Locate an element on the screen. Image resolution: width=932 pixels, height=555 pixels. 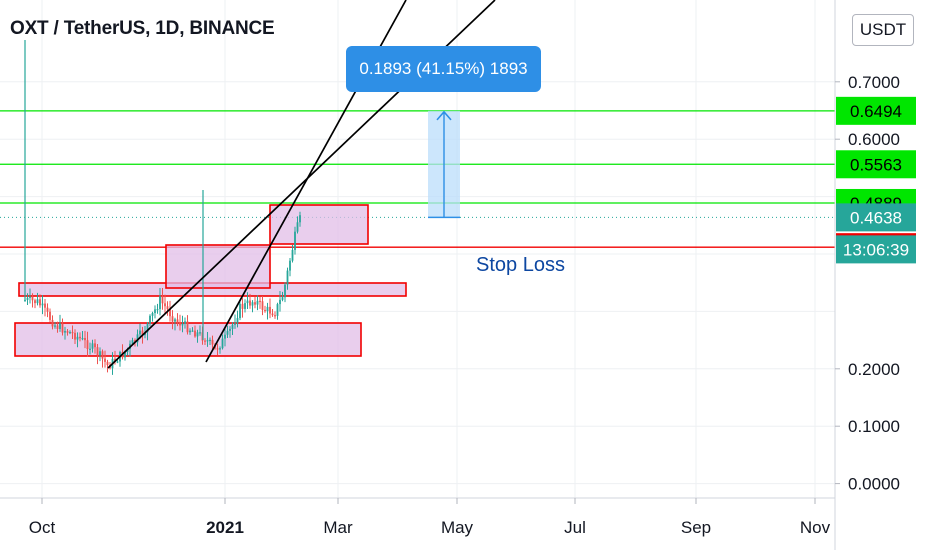
y-tick-label-3: 0.6000 is located at coordinates (874, 139).